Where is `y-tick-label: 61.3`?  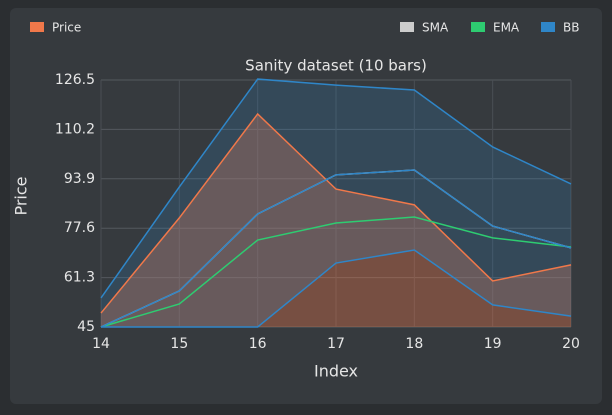 y-tick-label: 61.3 is located at coordinates (79, 278).